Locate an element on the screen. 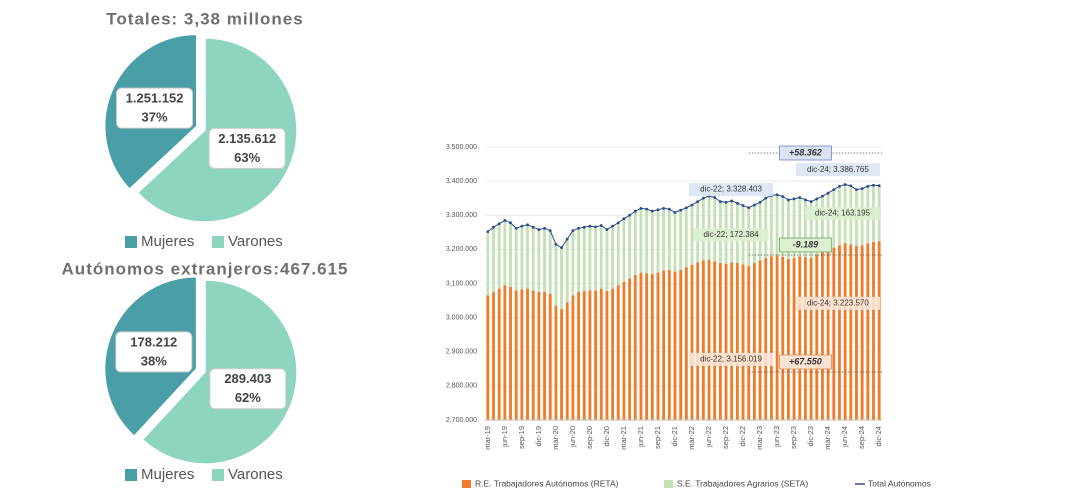  value-label: 178.212 is located at coordinates (153, 341).